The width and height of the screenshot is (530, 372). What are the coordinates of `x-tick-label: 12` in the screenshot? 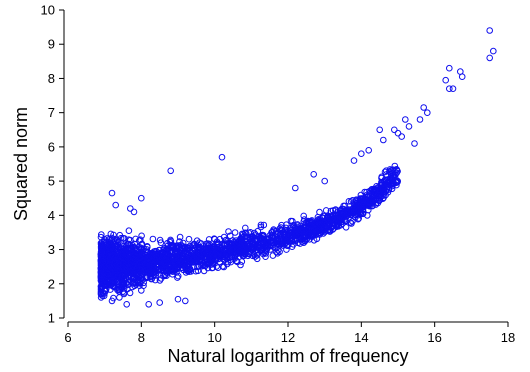 It's located at (288, 337).